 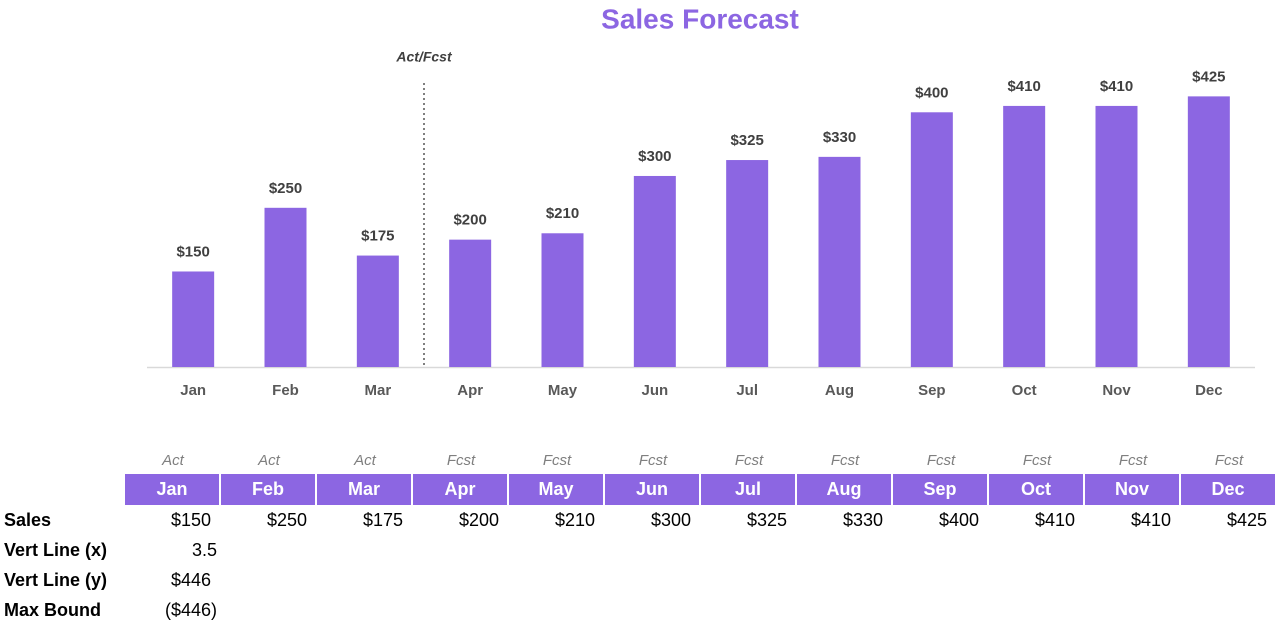 What do you see at coordinates (193, 390) in the screenshot?
I see `x-tick-label: Jan` at bounding box center [193, 390].